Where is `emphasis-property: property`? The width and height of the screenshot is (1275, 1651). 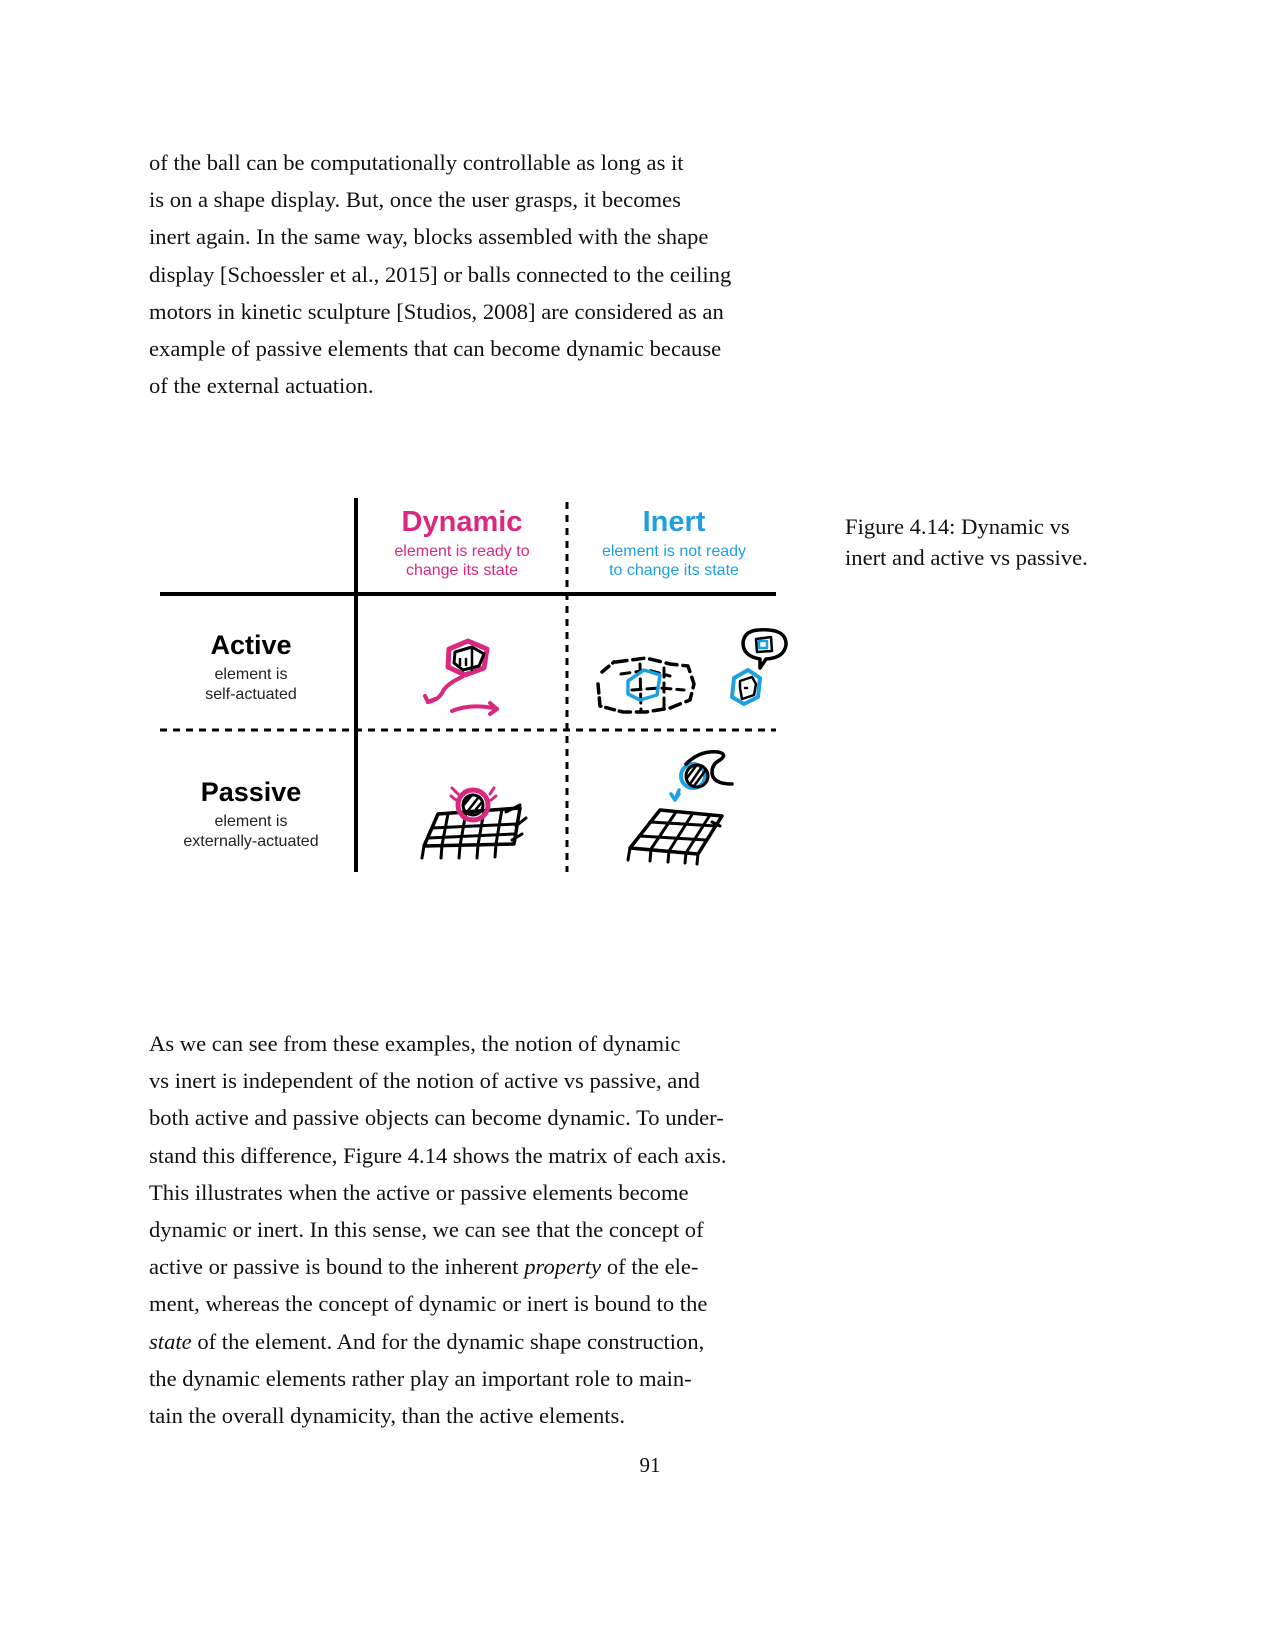
emphasis-property: property is located at coordinates (563, 1267).